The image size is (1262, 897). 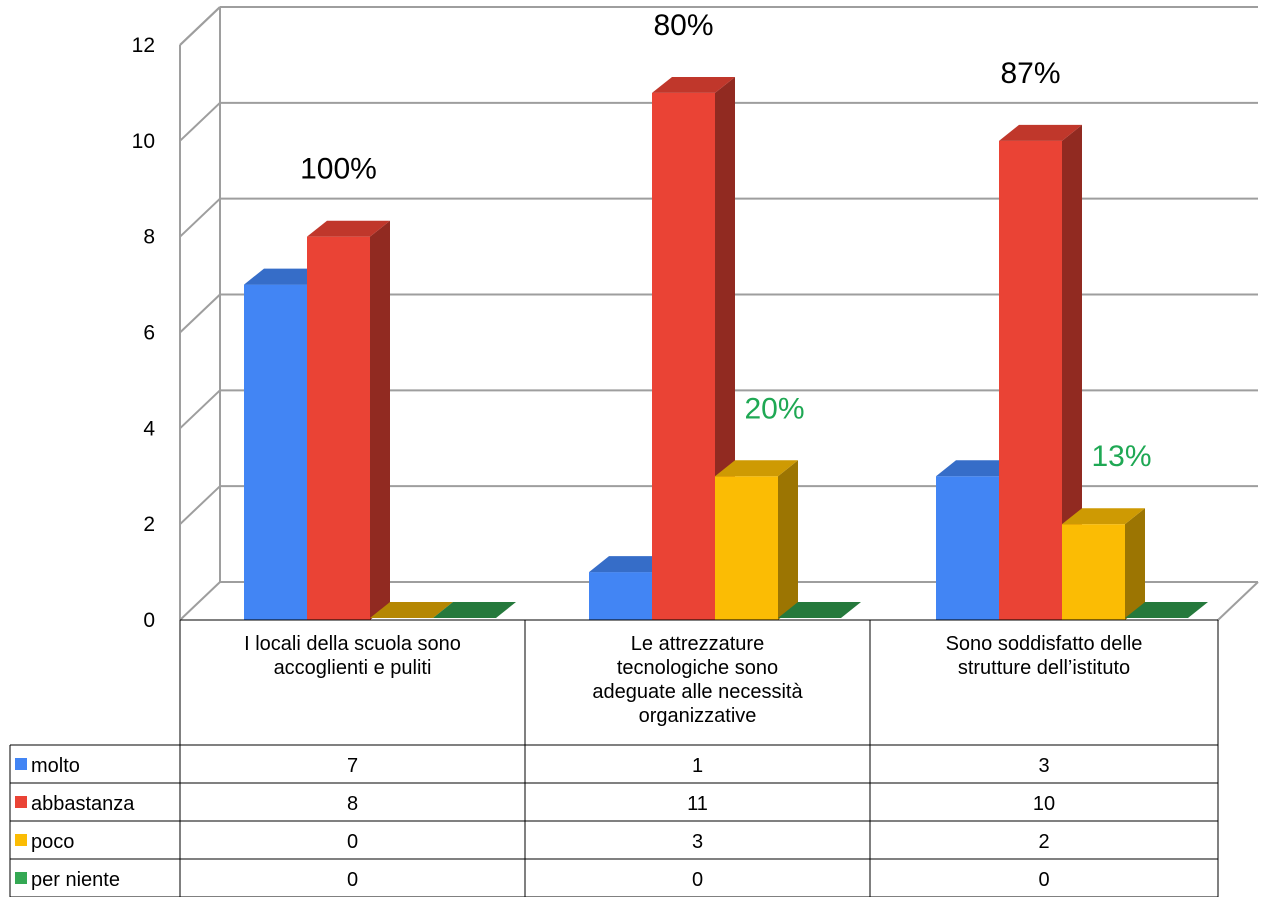 What do you see at coordinates (149, 237) in the screenshot?
I see `y-tick-label: 8` at bounding box center [149, 237].